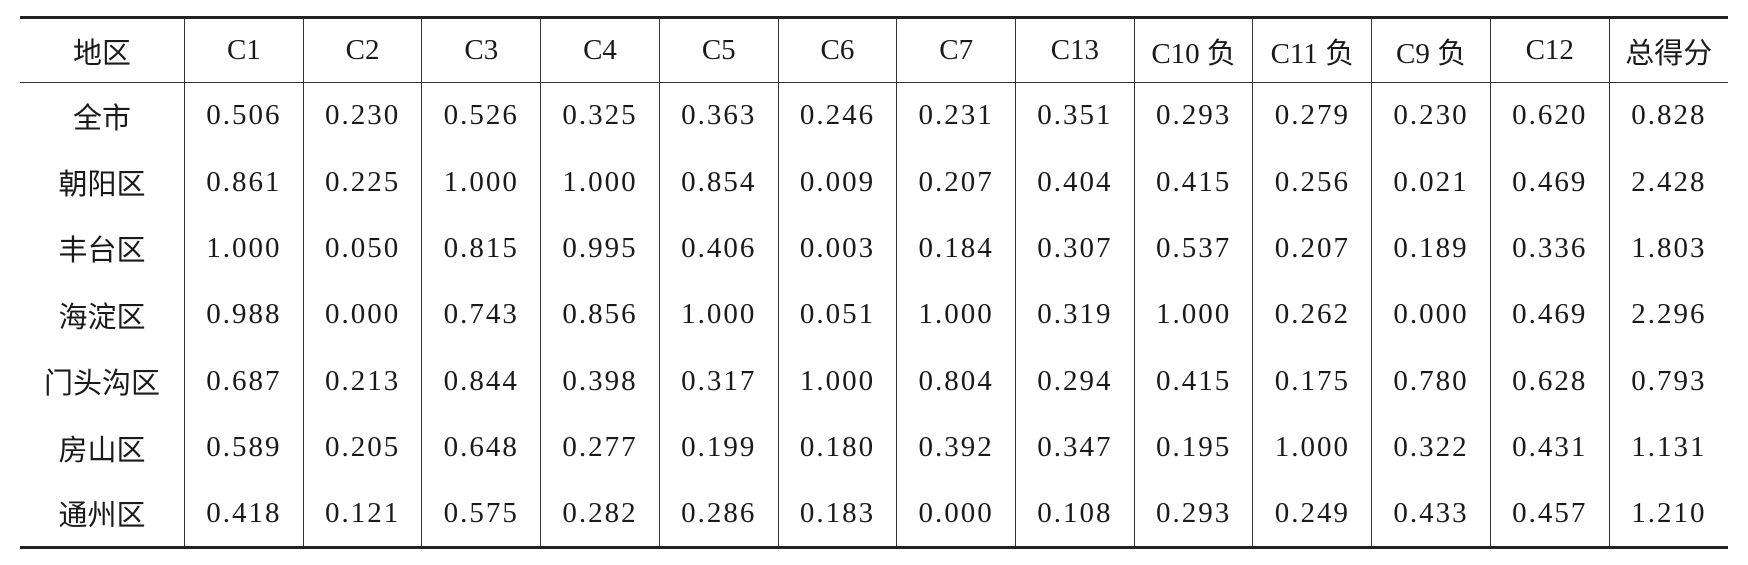  I want to click on value-cell: 1.210, so click(1668, 514).